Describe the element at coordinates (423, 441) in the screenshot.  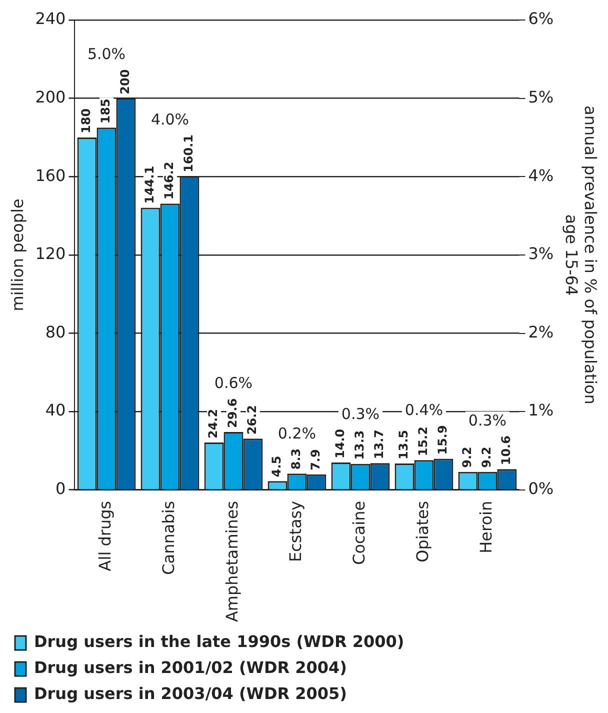
I see `data-label: 15.2` at that location.